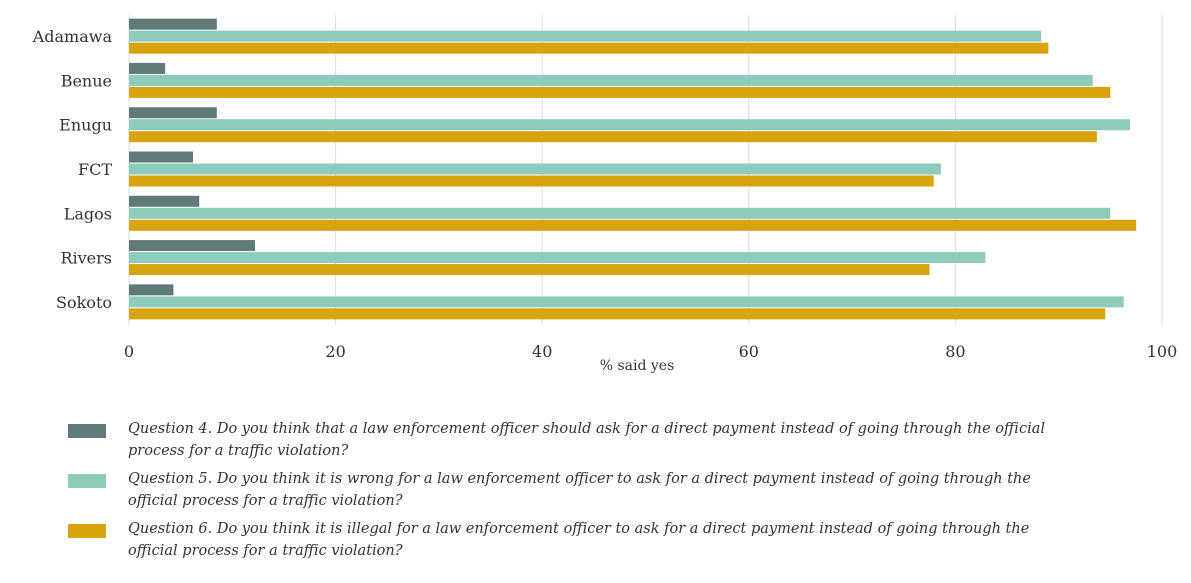 The width and height of the screenshot is (1191, 583). I want to click on category-label-enugu: Enugu, so click(85, 125).